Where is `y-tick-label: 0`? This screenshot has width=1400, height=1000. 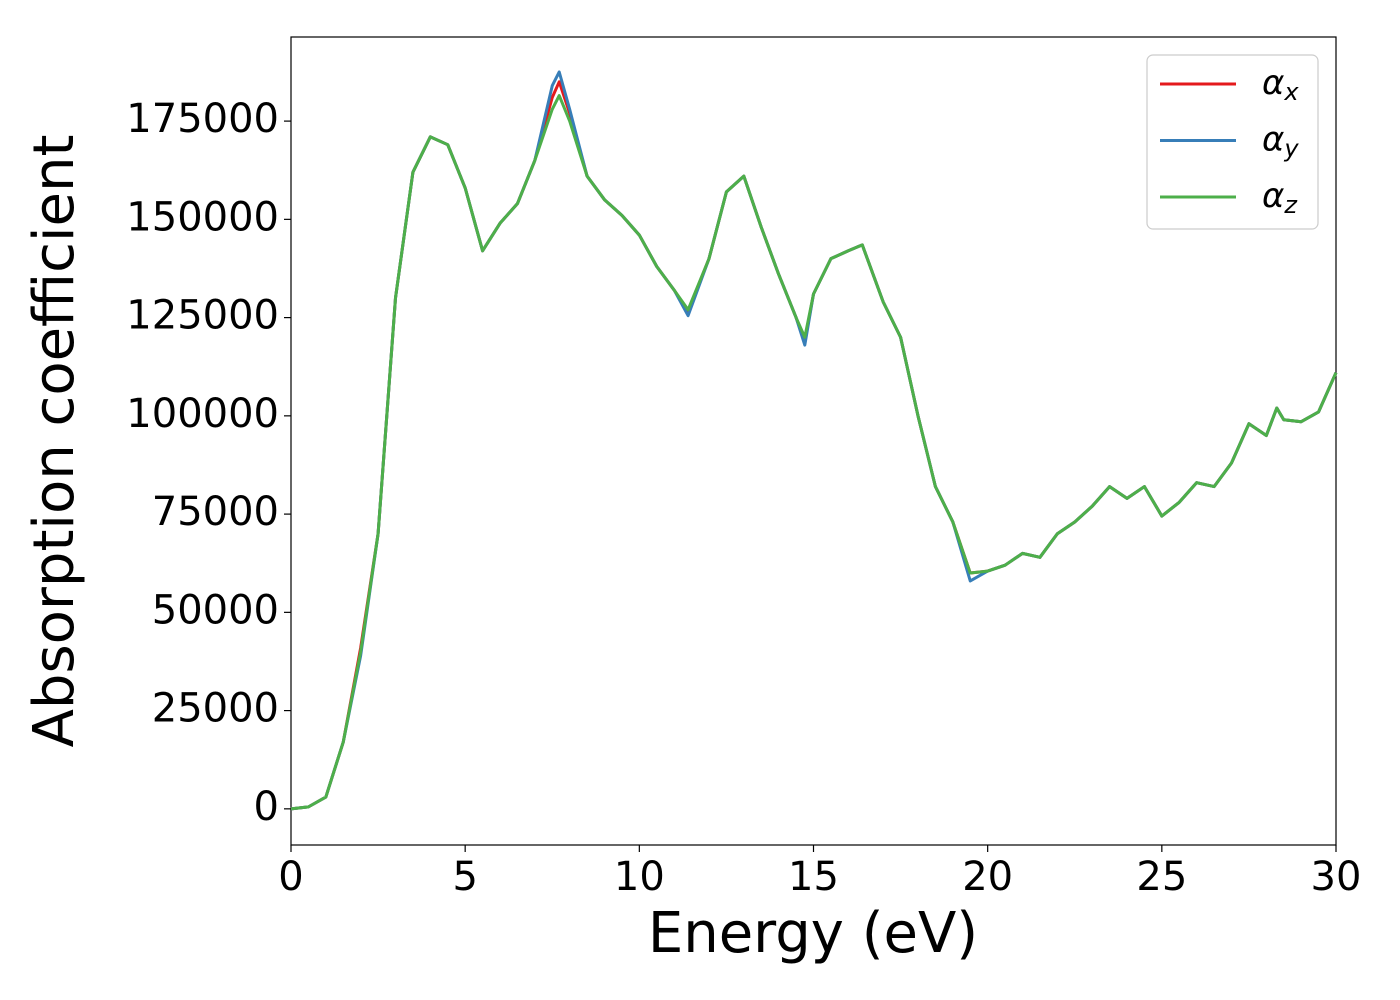
y-tick-label: 0 is located at coordinates (266, 807).